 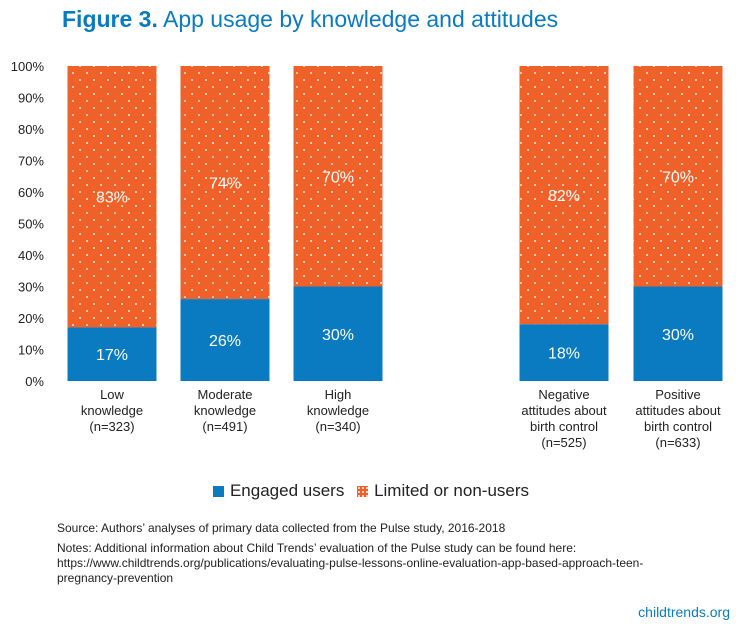 What do you see at coordinates (31, 98) in the screenshot?
I see `y-tick-label: 90%` at bounding box center [31, 98].